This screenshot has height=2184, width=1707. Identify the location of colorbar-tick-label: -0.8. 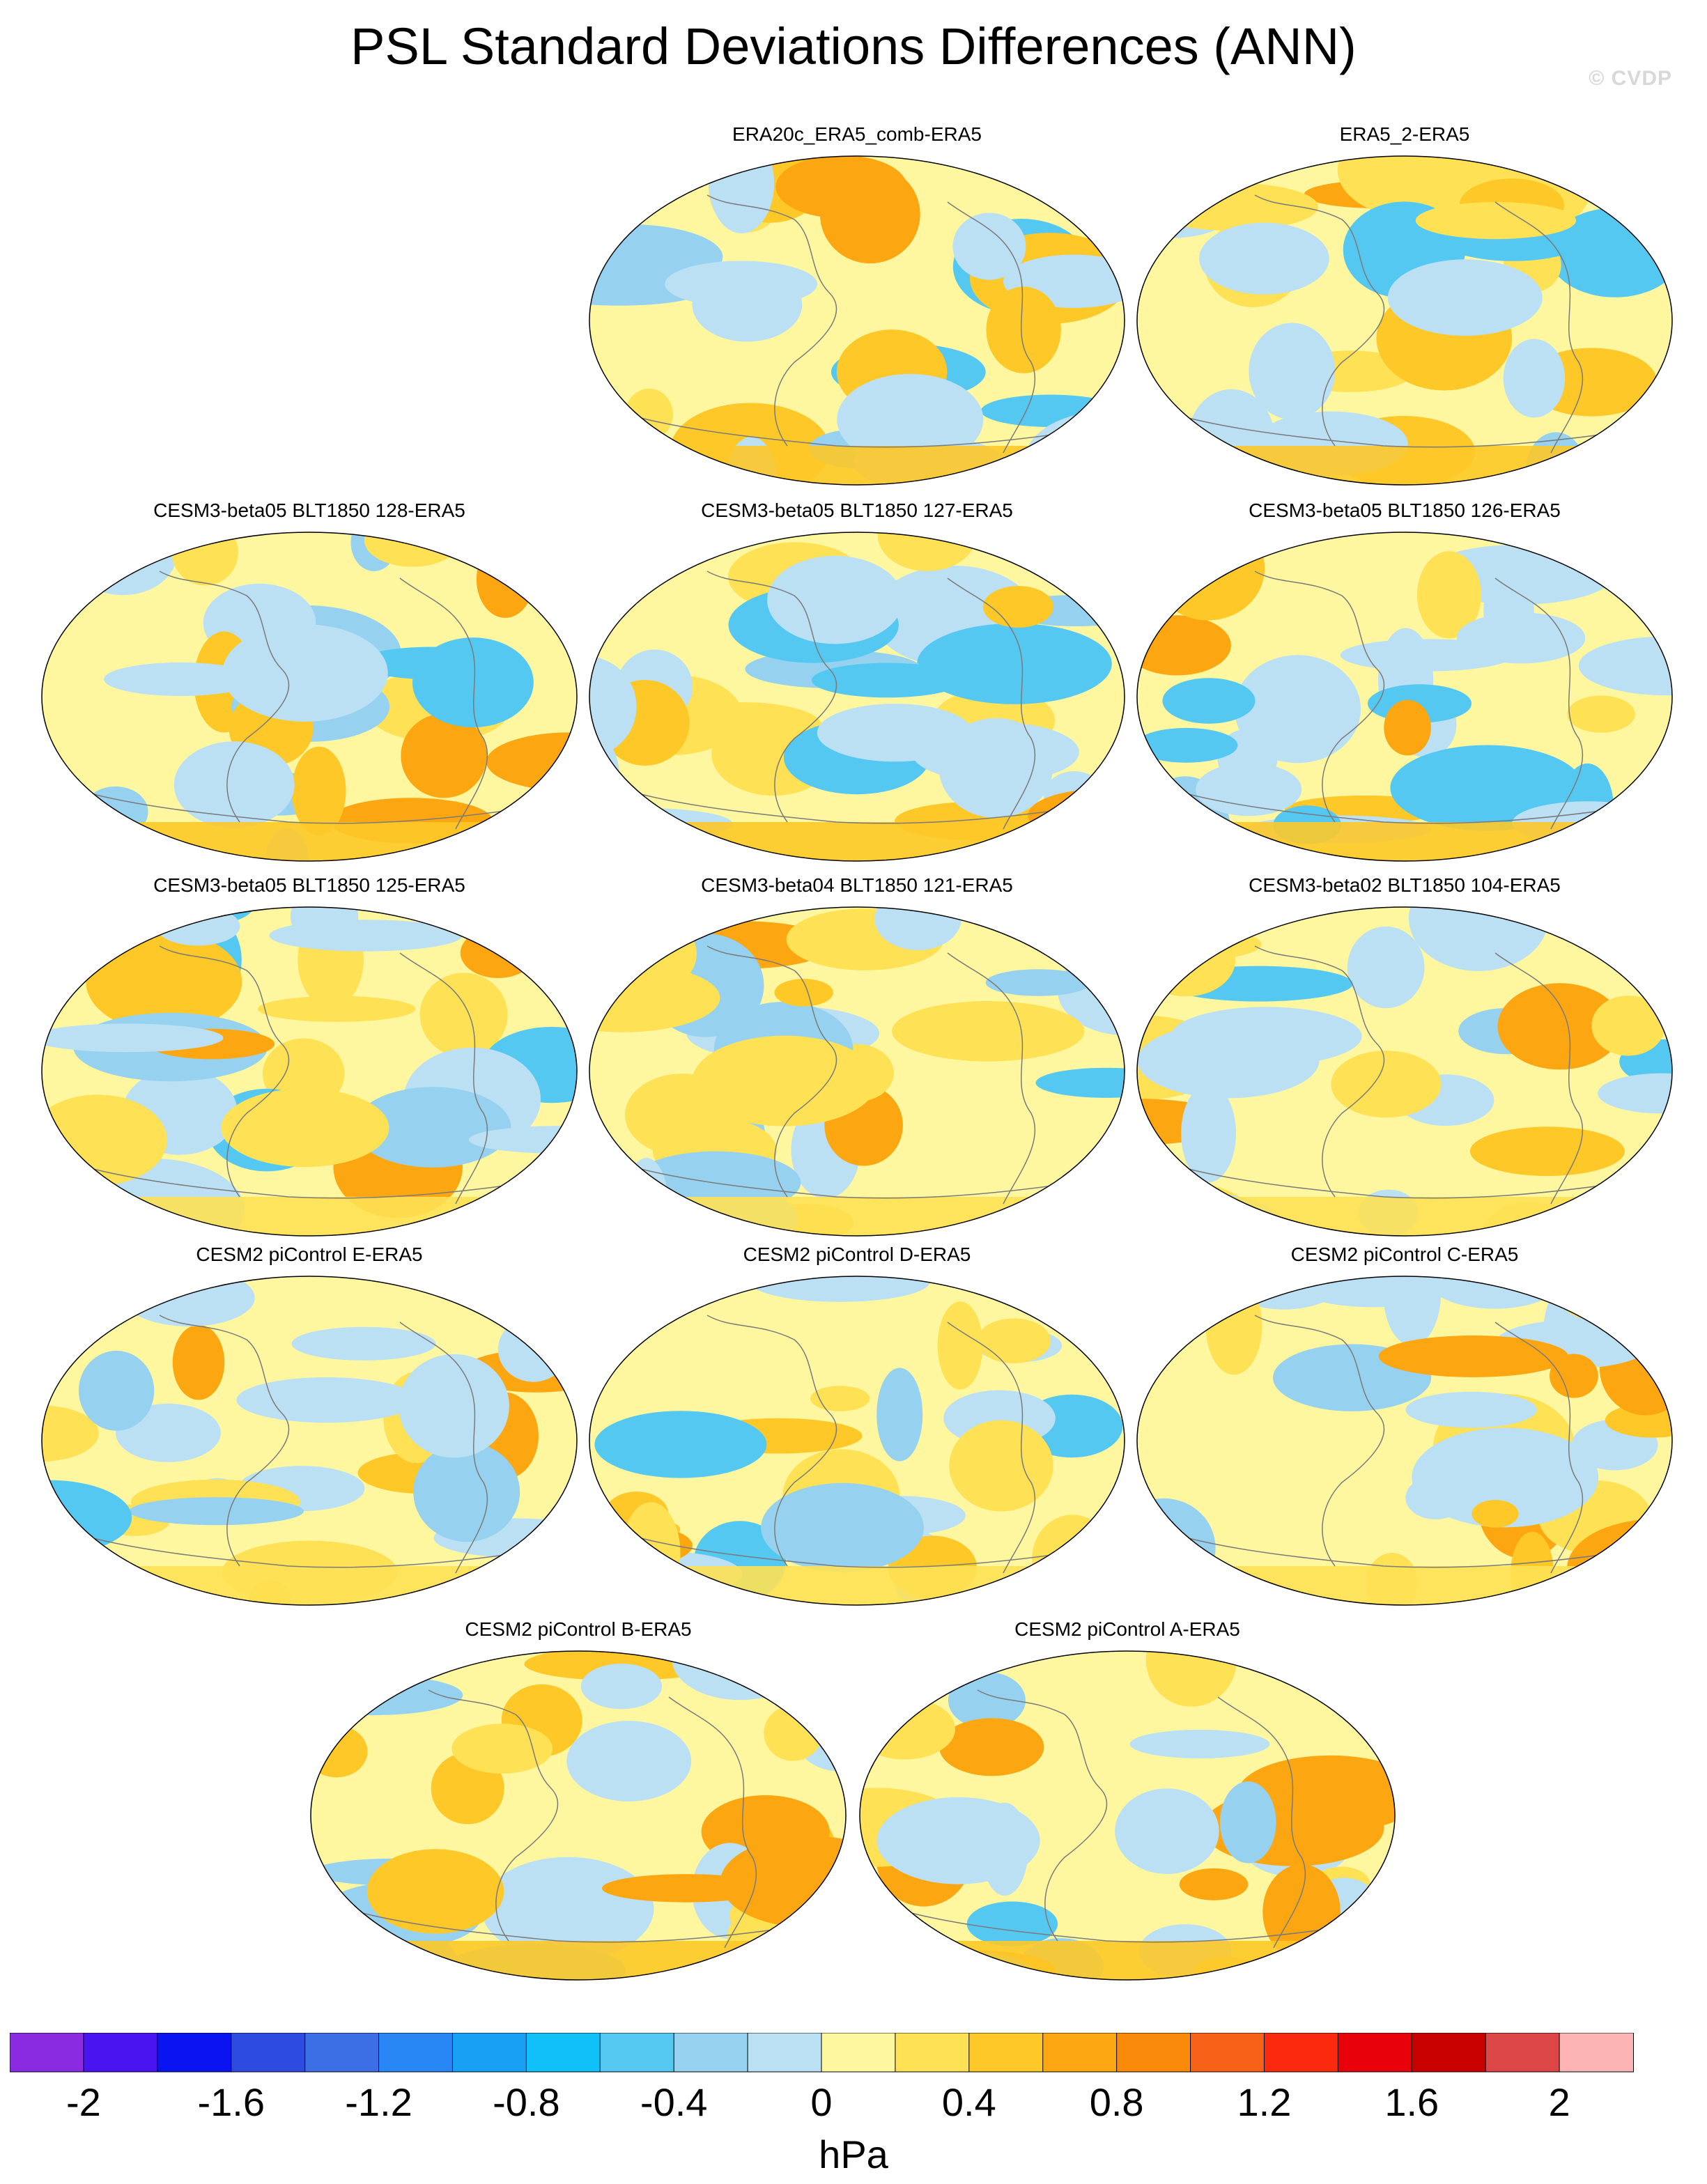
(526, 2102).